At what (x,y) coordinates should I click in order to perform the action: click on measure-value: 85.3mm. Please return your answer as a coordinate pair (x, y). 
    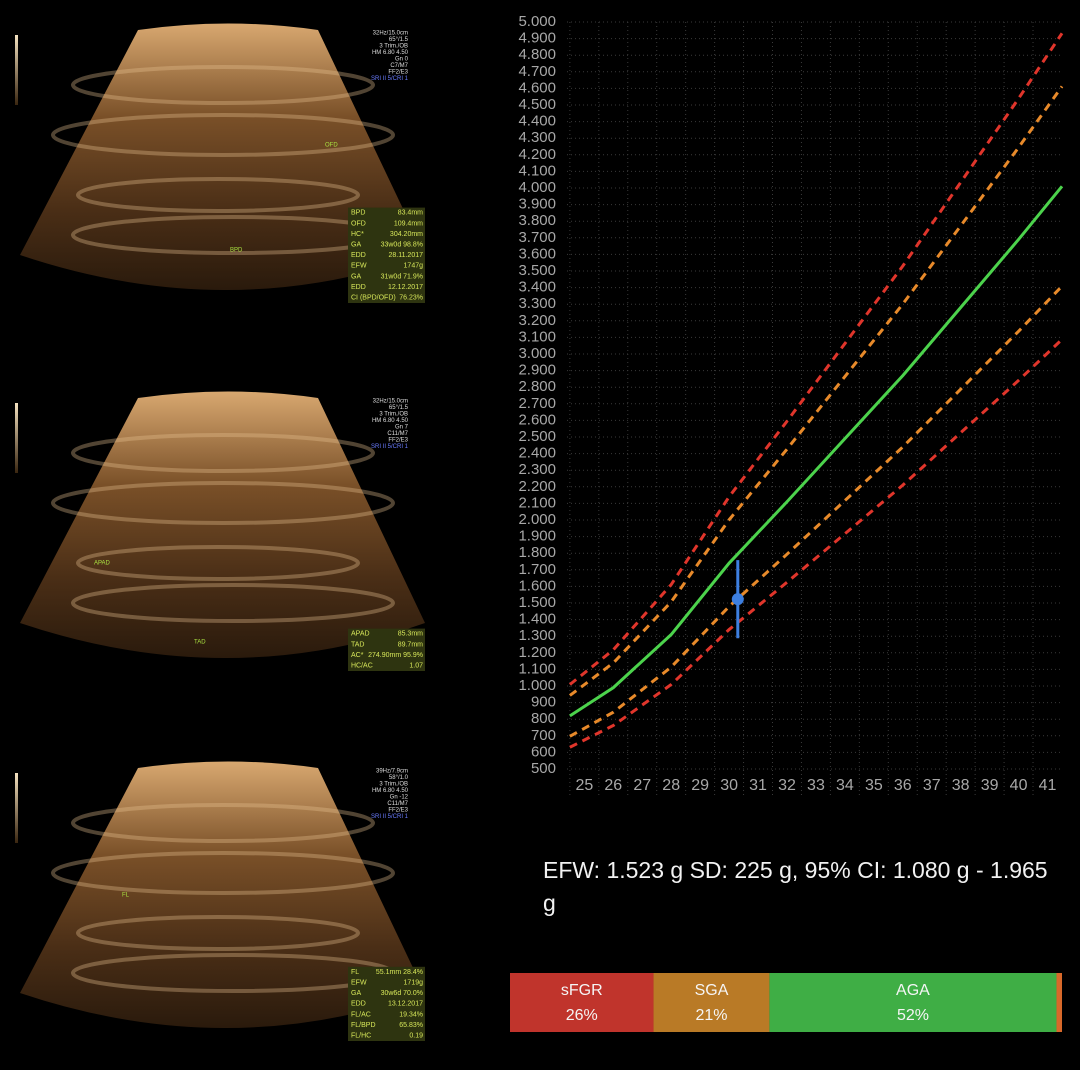
    Looking at the image, I should click on (410, 634).